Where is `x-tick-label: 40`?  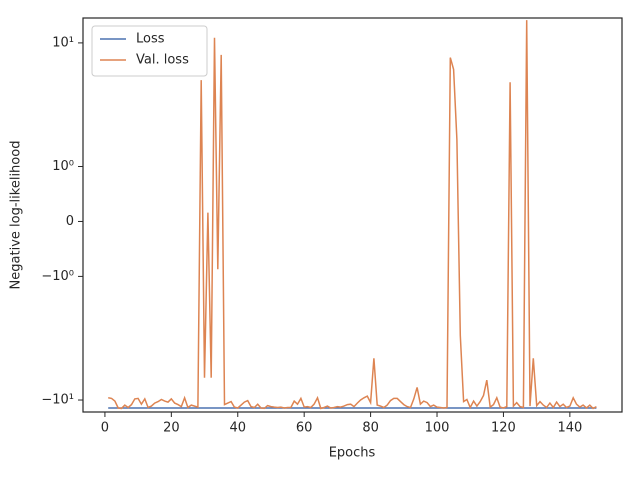 x-tick-label: 40 is located at coordinates (237, 428).